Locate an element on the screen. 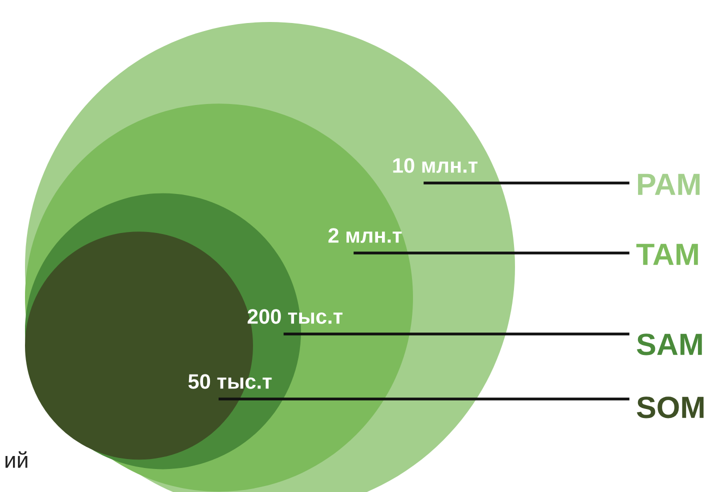  data-label: 200 тыс.т is located at coordinates (295, 316).